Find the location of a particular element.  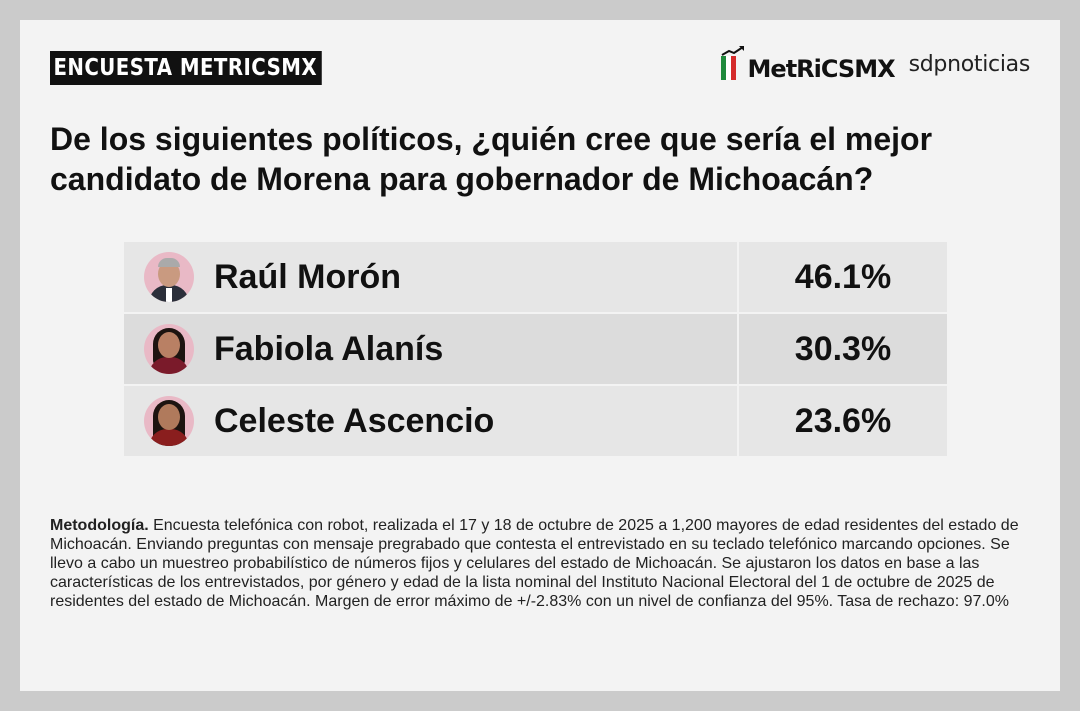

table-row: Raúl Morón 46.1% is located at coordinates (535, 277).